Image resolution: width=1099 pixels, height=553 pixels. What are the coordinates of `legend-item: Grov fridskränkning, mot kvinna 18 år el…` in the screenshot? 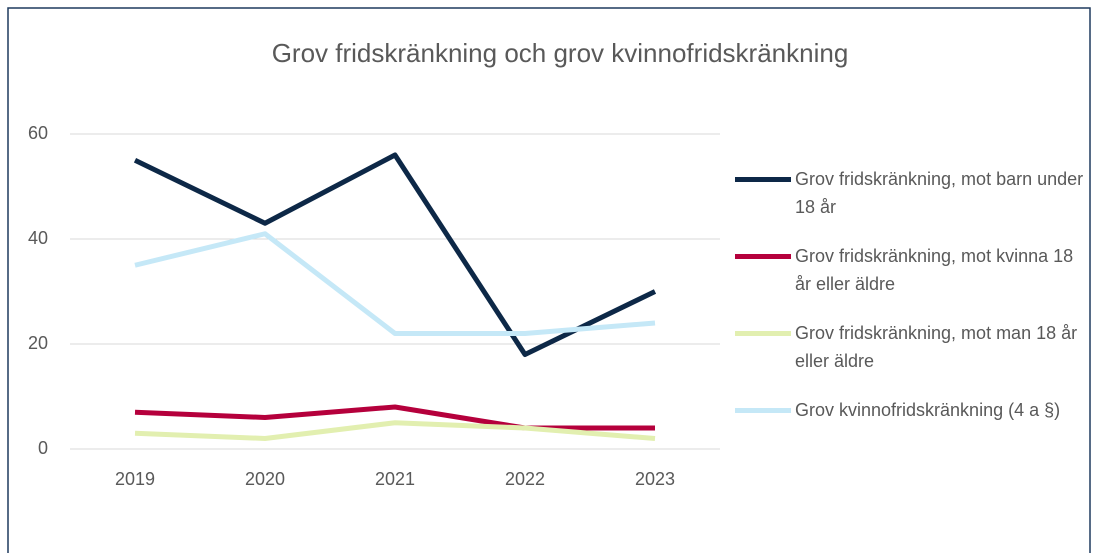 It's located at (905, 275).